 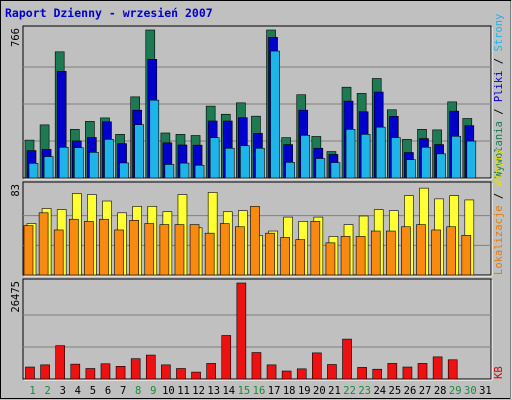 What do you see at coordinates (499, 240) in the screenshot?
I see `legend-entry: Lokalizacje` at bounding box center [499, 240].